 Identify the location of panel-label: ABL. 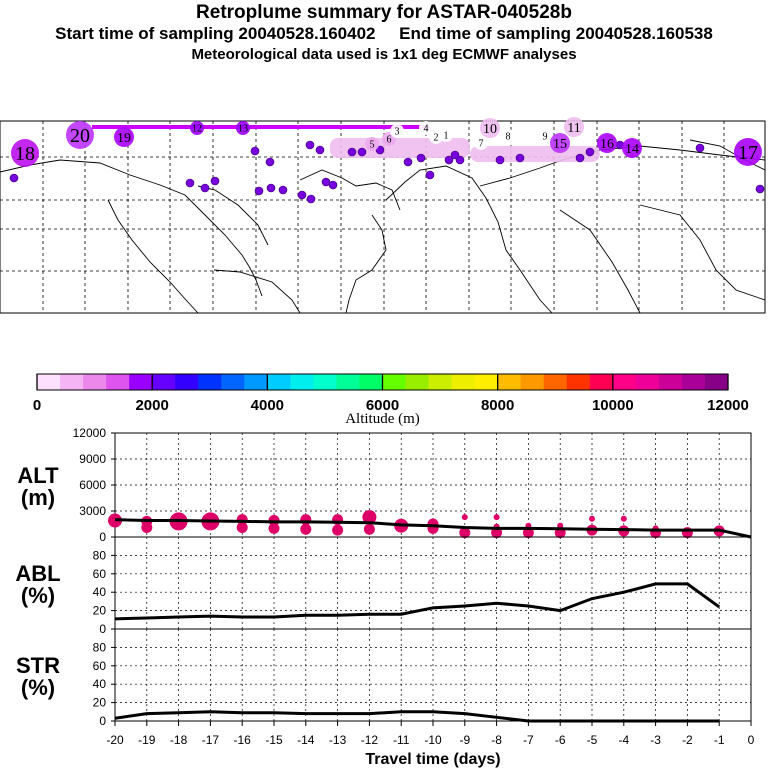
(37, 573).